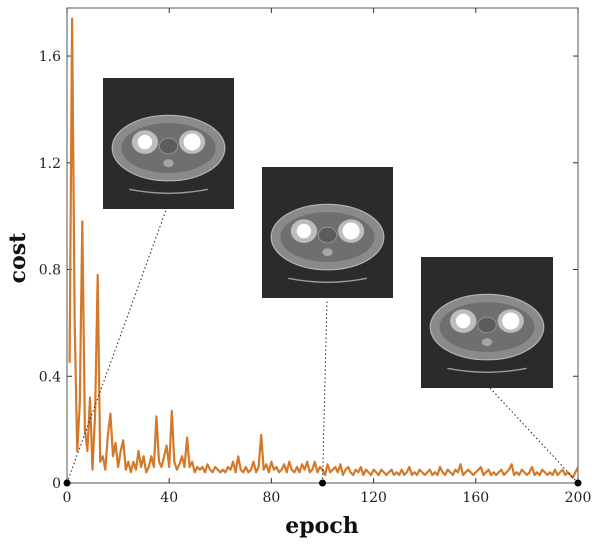 This screenshot has height=546, width=598. What do you see at coordinates (50, 164) in the screenshot?
I see `y-tick-label: 1.2` at bounding box center [50, 164].